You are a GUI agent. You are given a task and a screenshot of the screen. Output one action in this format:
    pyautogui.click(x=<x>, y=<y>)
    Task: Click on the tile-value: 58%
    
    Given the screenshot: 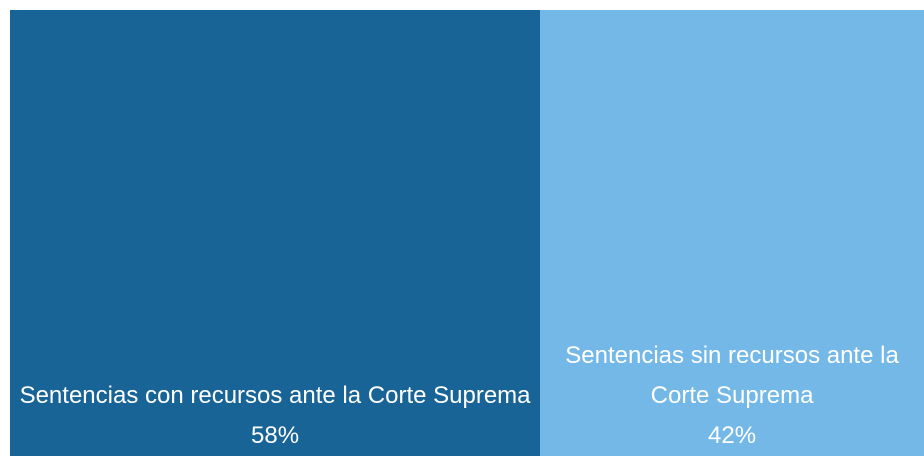 What is the action you would take?
    pyautogui.click(x=275, y=435)
    